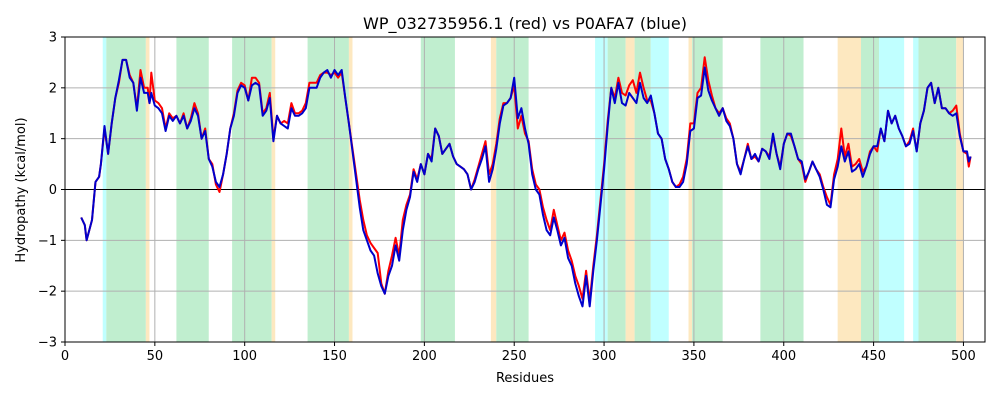  What do you see at coordinates (693, 356) in the screenshot?
I see `x-tick-label-7: 350` at bounding box center [693, 356].